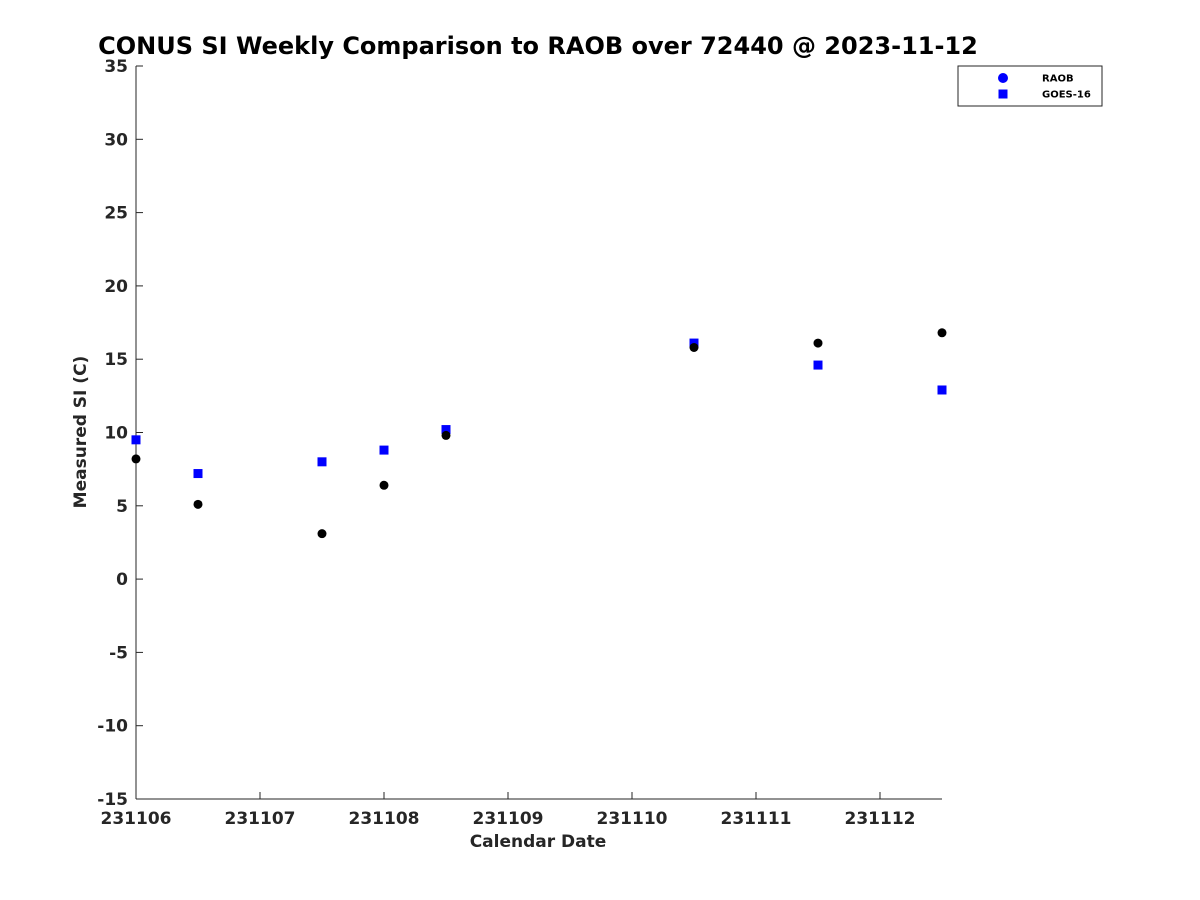 The image size is (1200, 900). What do you see at coordinates (260, 819) in the screenshot?
I see `x-tick-label: 231107` at bounding box center [260, 819].